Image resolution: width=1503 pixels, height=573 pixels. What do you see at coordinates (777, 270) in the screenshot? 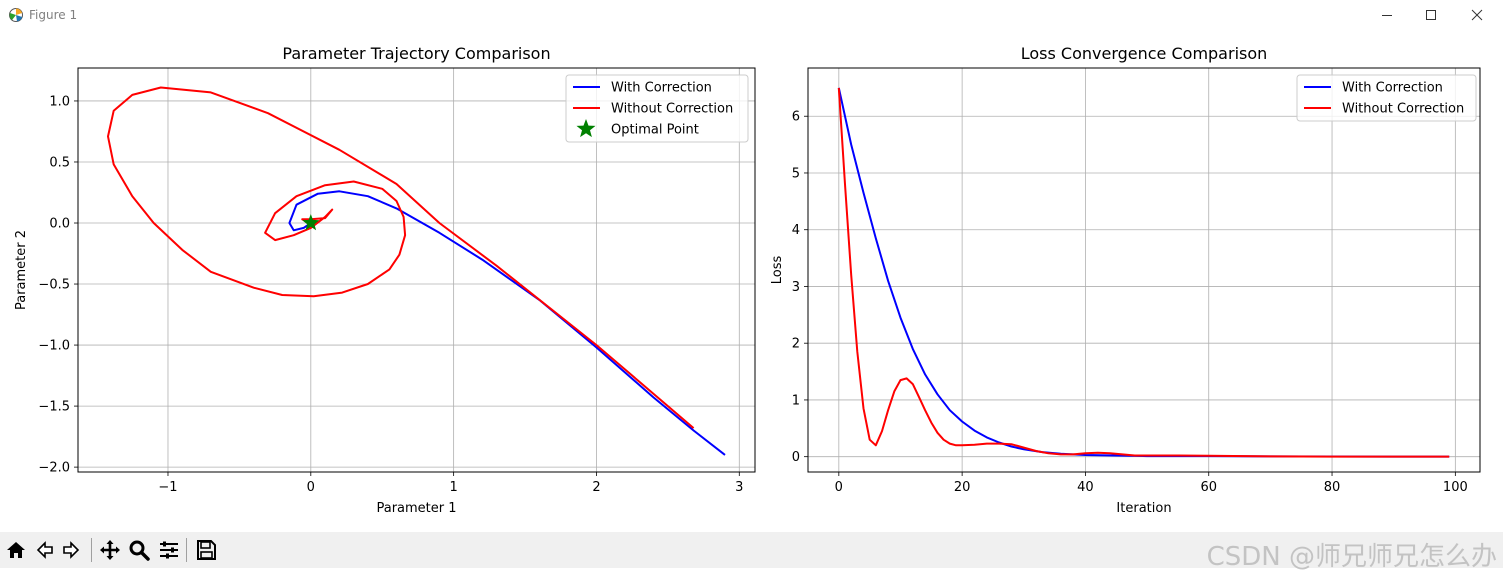
I see `y-axis-label: Loss` at bounding box center [777, 270].